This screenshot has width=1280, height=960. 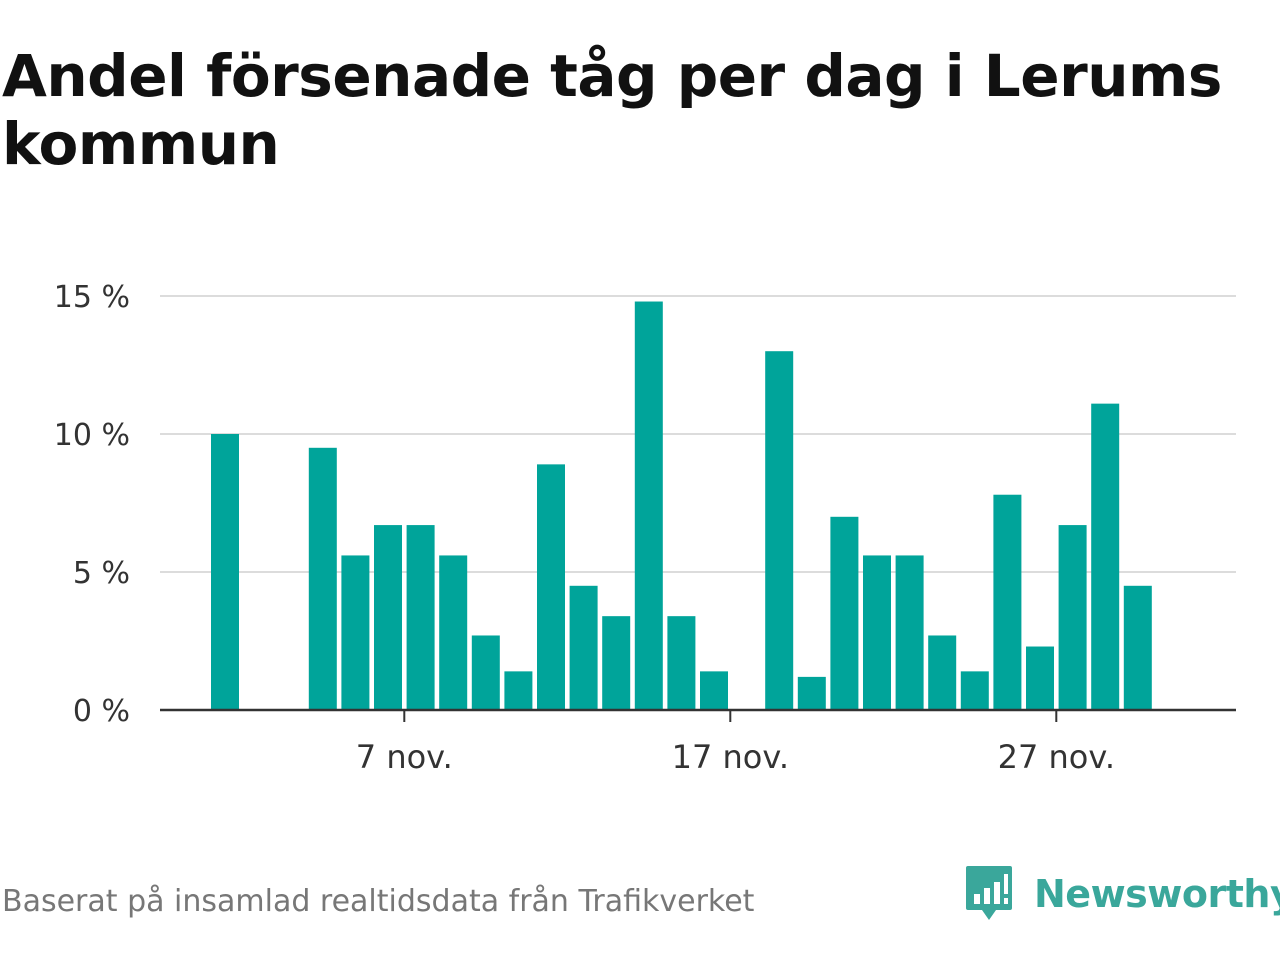 What do you see at coordinates (101, 711) in the screenshot?
I see `y-tick-label: 0 %` at bounding box center [101, 711].